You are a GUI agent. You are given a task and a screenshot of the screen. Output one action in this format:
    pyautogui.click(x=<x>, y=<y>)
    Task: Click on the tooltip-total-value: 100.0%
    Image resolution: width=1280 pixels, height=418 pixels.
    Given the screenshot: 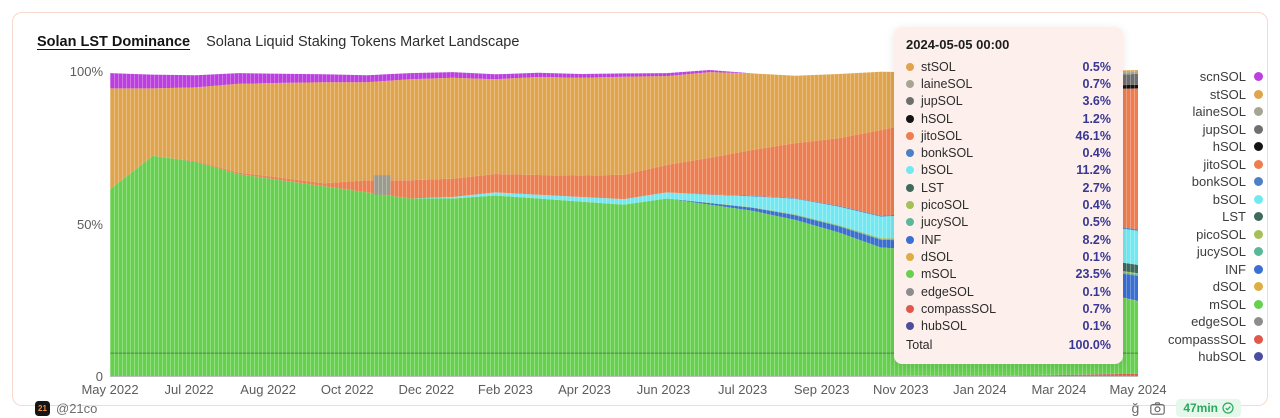 What is the action you would take?
    pyautogui.click(x=1089, y=344)
    